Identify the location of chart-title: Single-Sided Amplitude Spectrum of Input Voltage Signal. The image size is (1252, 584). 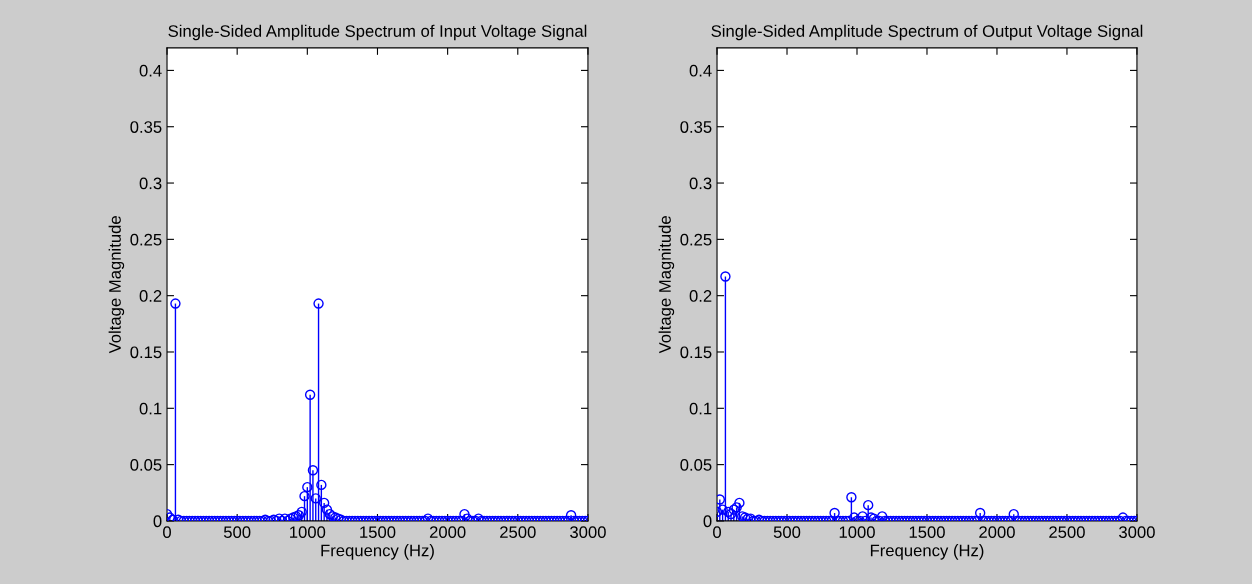
(377, 32).